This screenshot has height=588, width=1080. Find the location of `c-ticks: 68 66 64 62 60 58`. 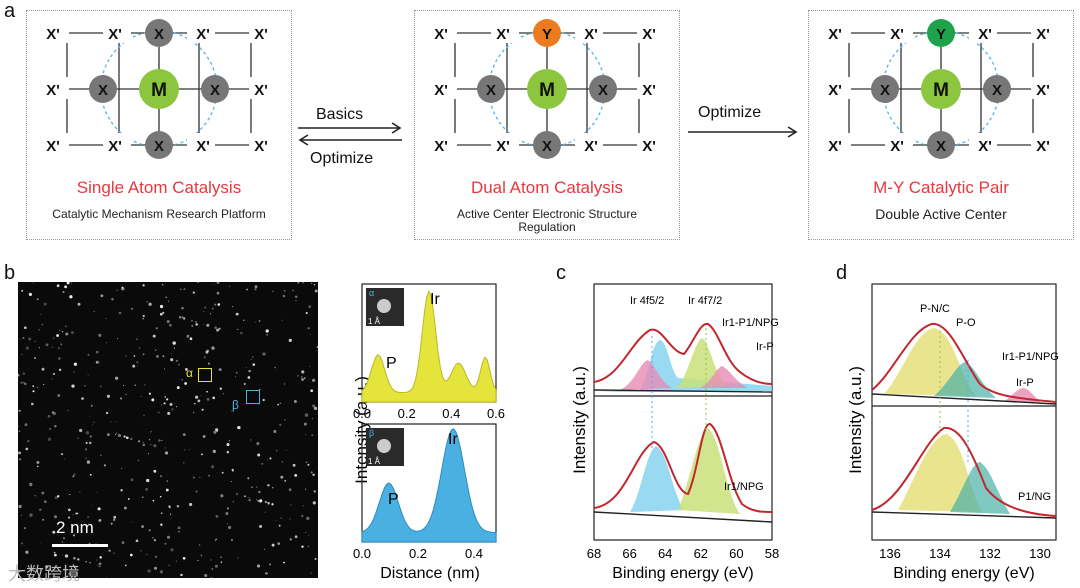

c-ticks: 68 66 64 62 60 58 is located at coordinates (683, 553).